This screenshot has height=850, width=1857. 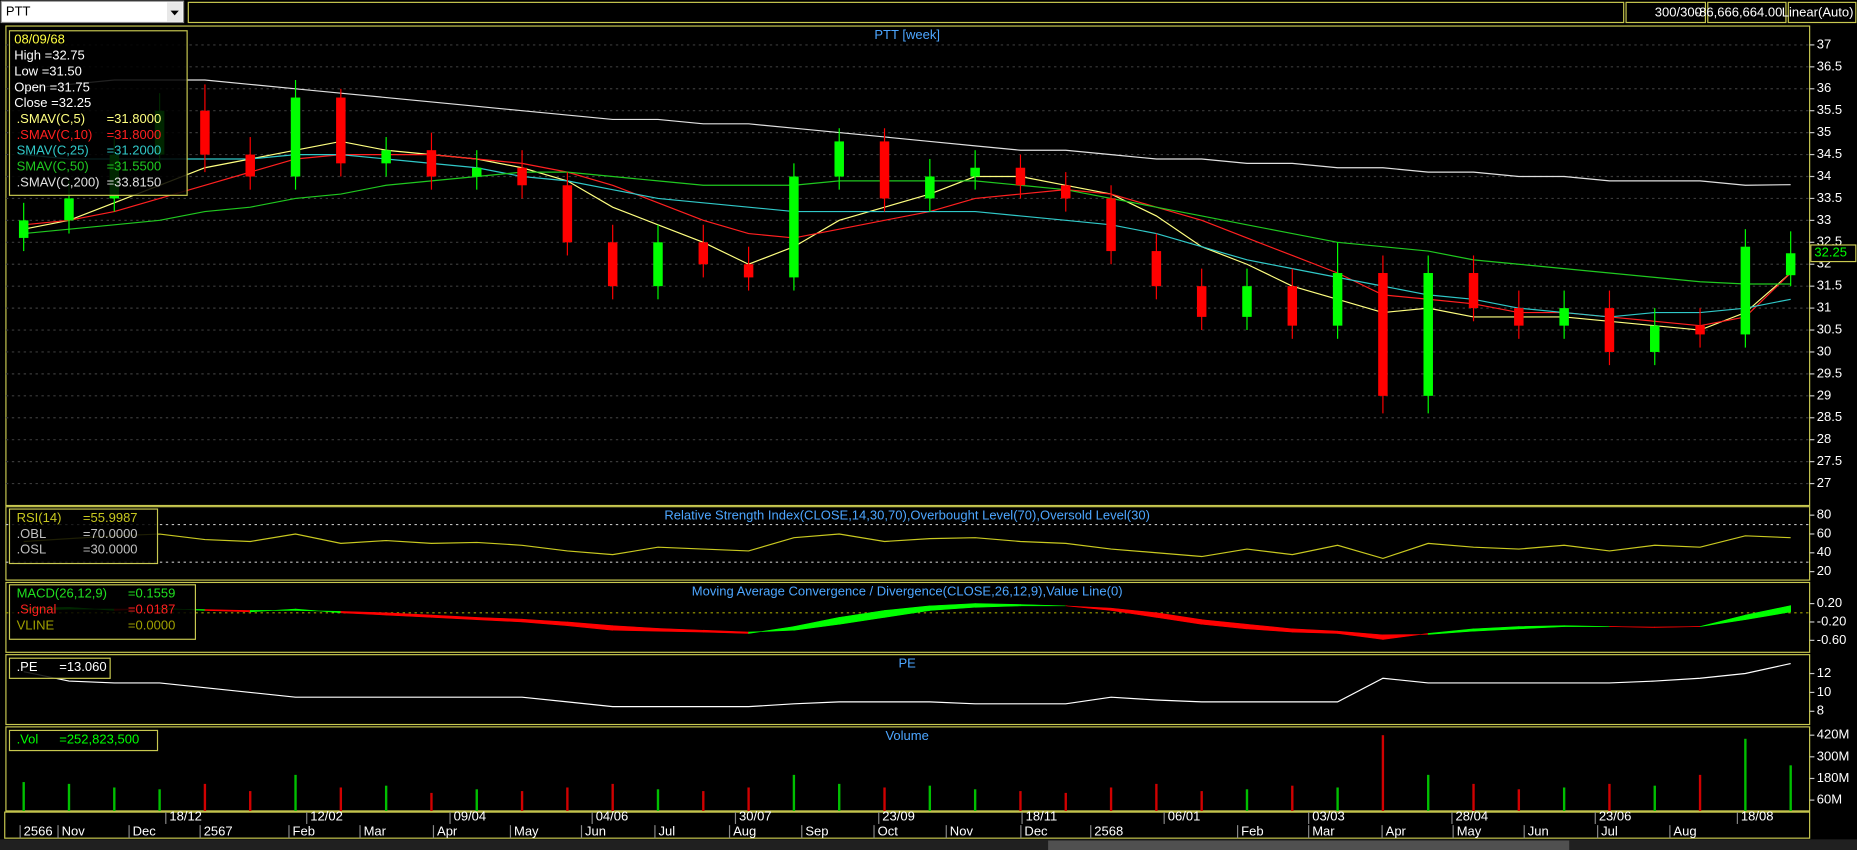 What do you see at coordinates (1829, 197) in the screenshot?
I see `y-tick-label: 33.5` at bounding box center [1829, 197].